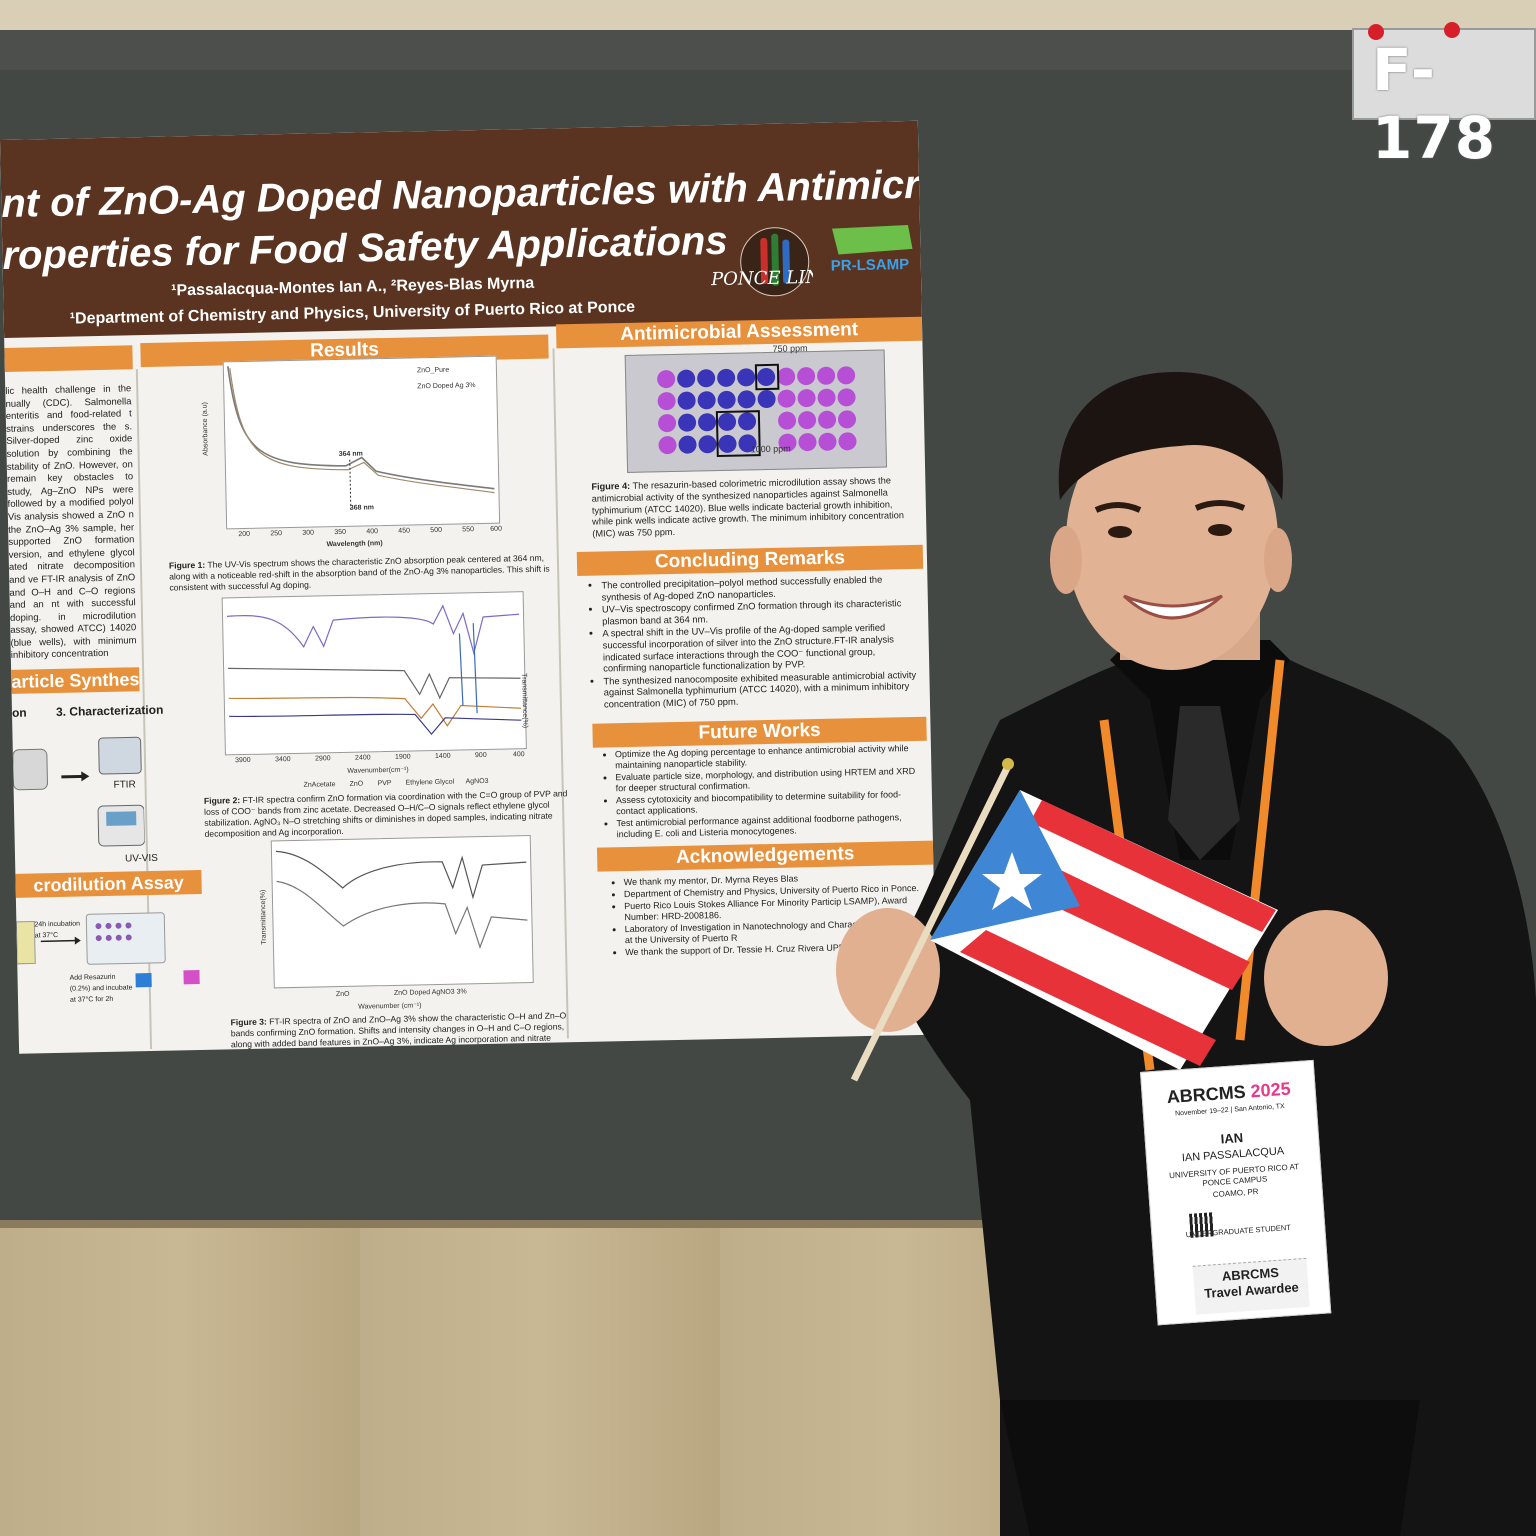  What do you see at coordinates (1120, 532) in the screenshot?
I see `left-eye` at bounding box center [1120, 532].